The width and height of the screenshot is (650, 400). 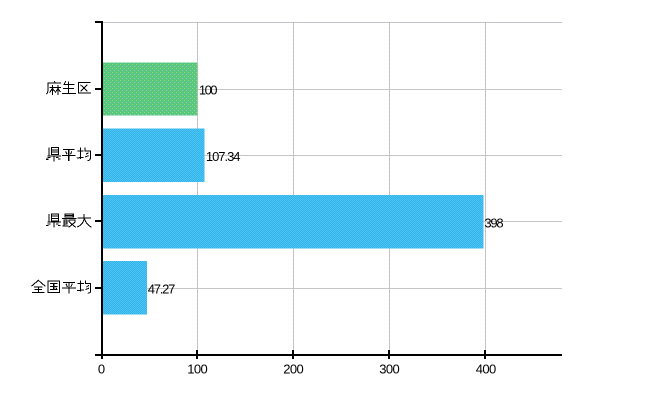 I want to click on svg-text: 400, so click(x=486, y=369).